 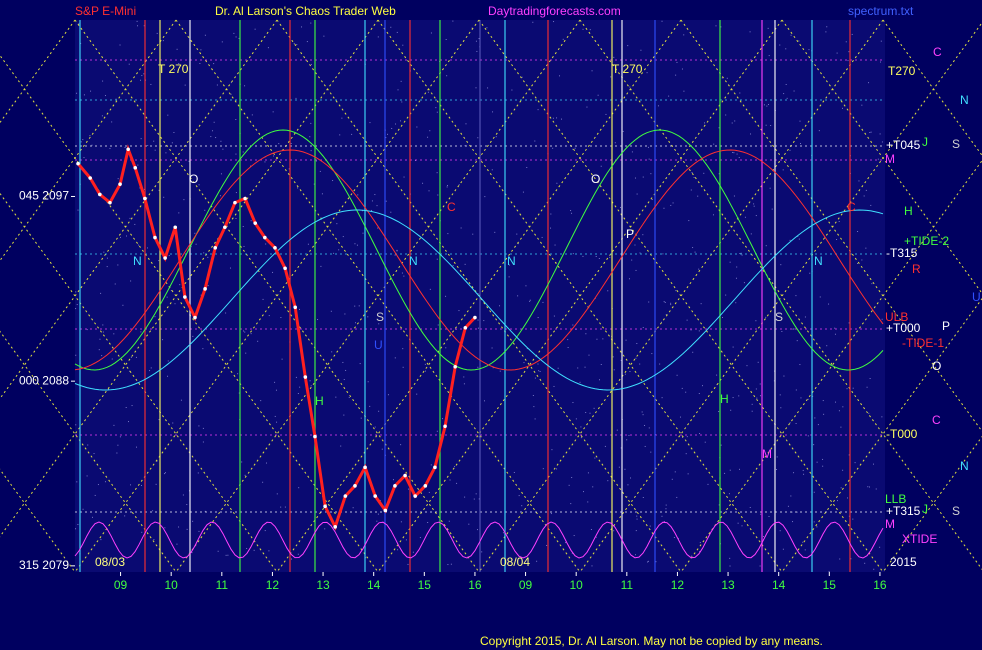 What do you see at coordinates (936, 366) in the screenshot?
I see `marker: O` at bounding box center [936, 366].